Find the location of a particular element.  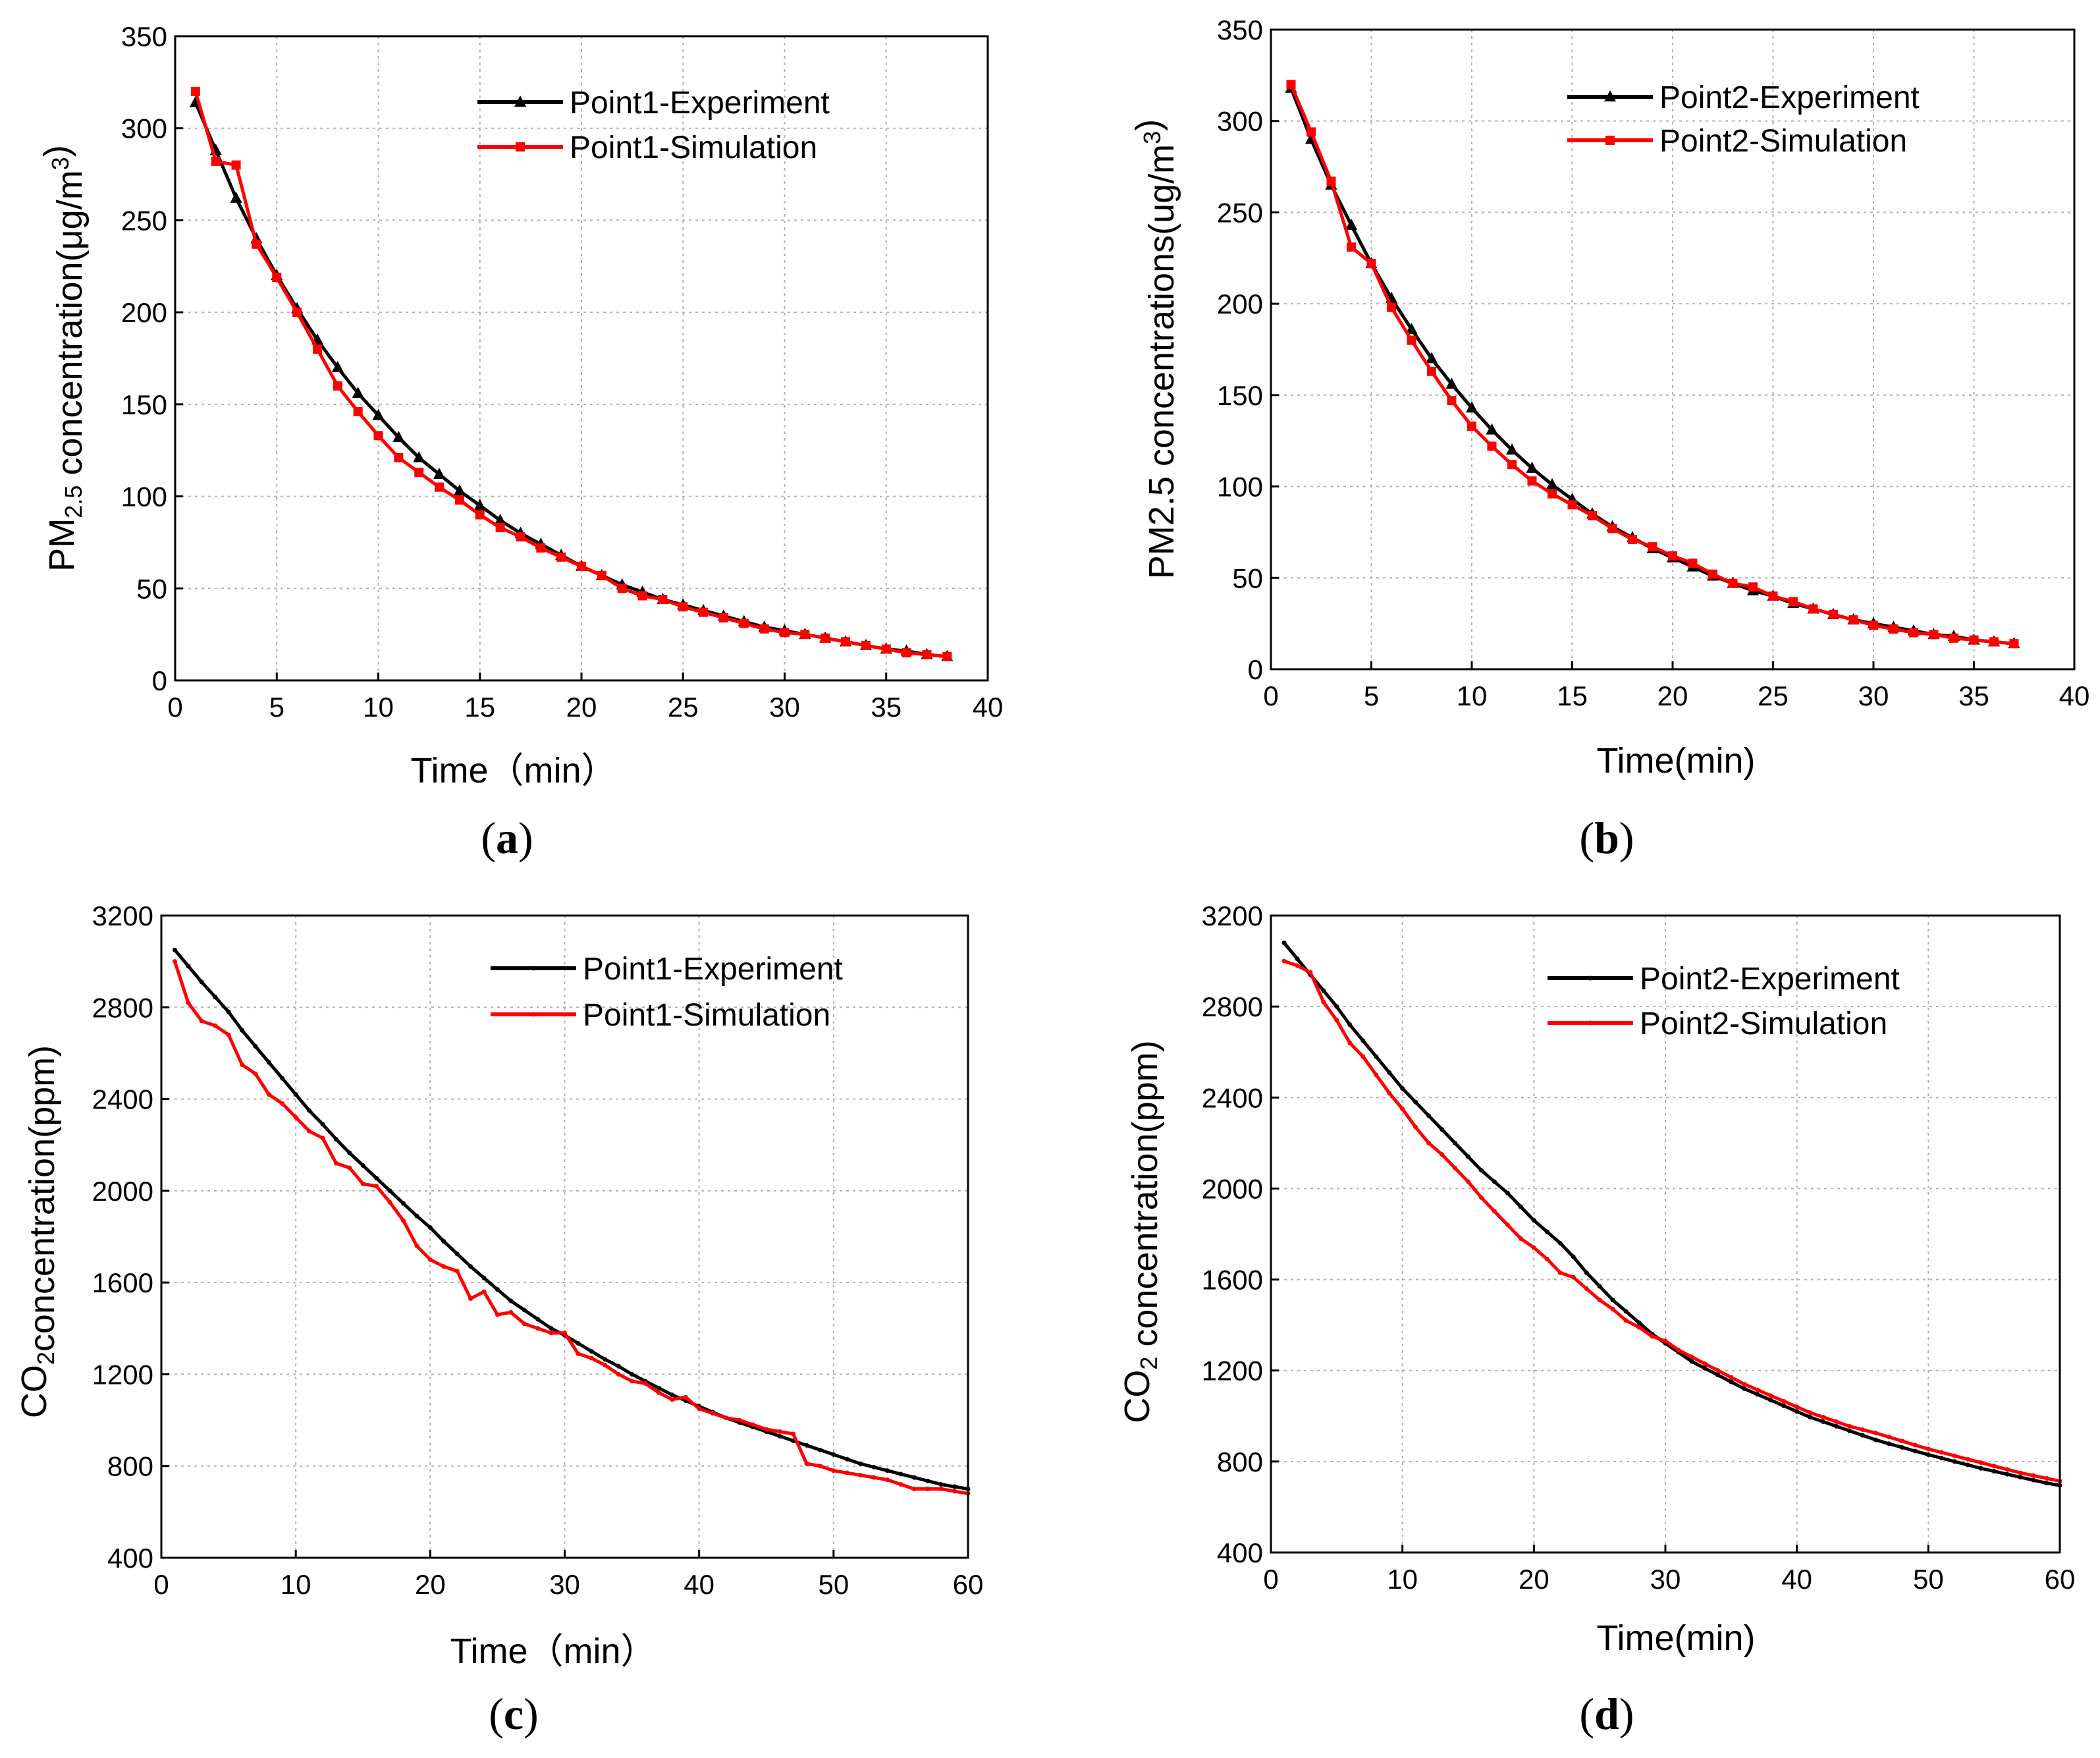

x-tick-label: 0 is located at coordinates (174, 707).